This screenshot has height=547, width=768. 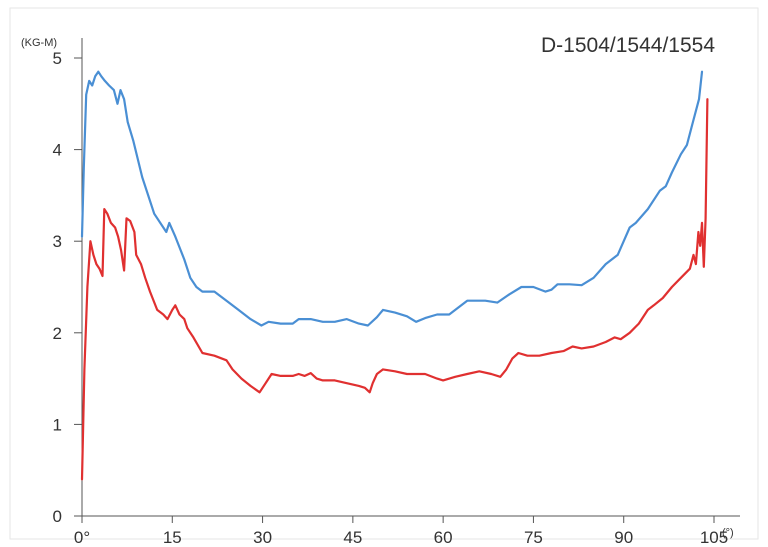 I want to click on y-axis-unit-label: (KG-M), so click(x=39, y=43).